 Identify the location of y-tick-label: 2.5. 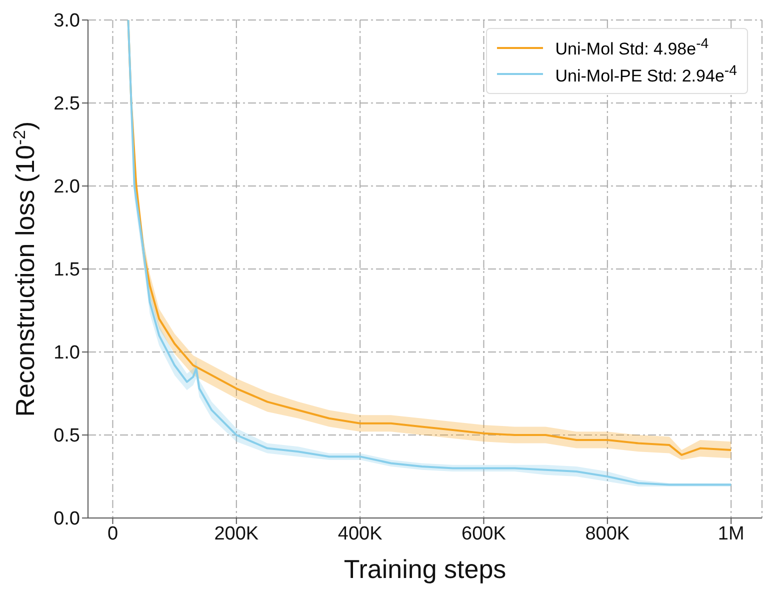
(67, 104).